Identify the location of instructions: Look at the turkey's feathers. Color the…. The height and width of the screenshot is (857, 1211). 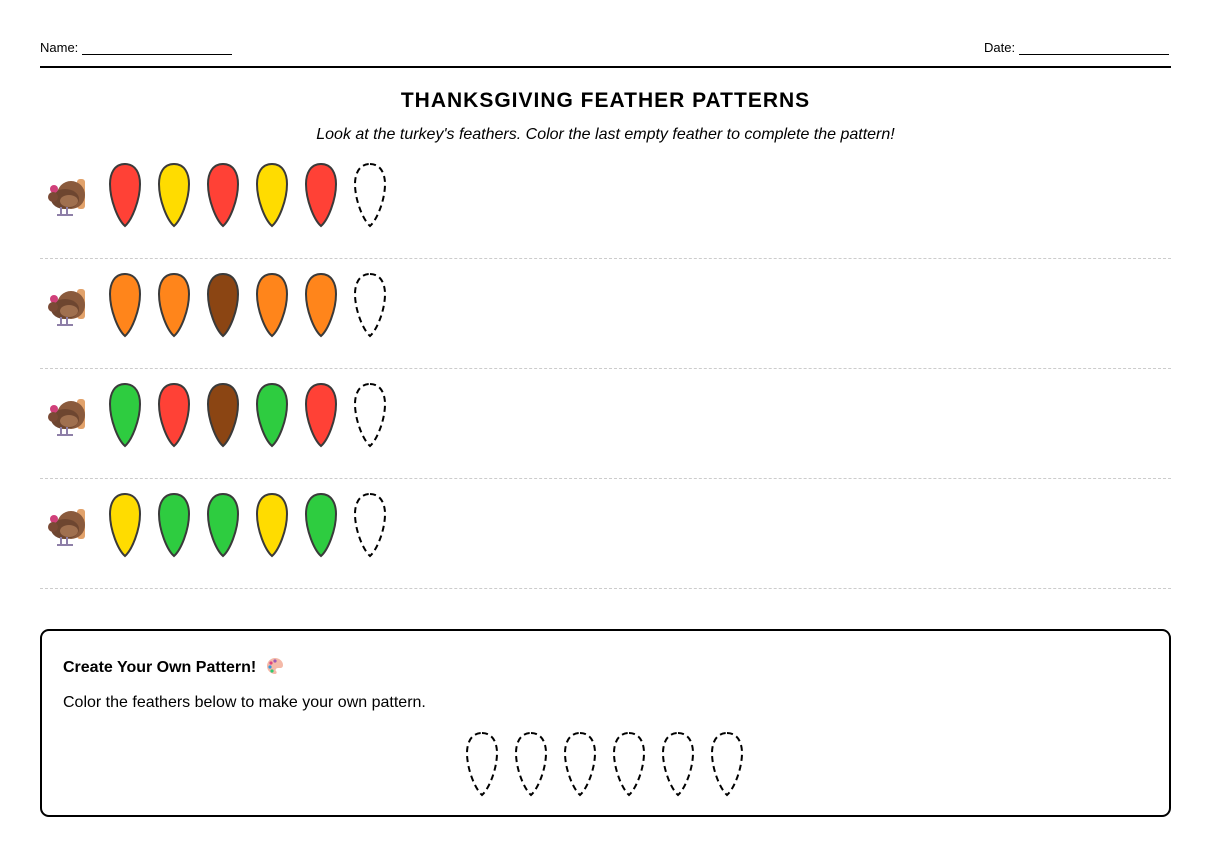
(605, 134).